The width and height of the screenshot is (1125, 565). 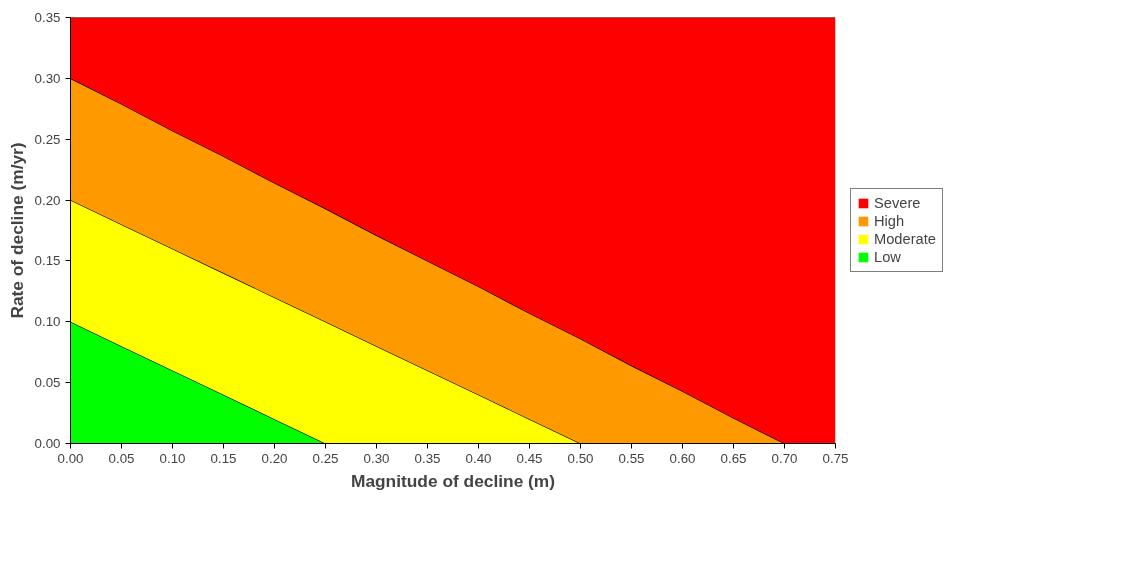 What do you see at coordinates (733, 458) in the screenshot?
I see `x-tick-label: 0.65` at bounding box center [733, 458].